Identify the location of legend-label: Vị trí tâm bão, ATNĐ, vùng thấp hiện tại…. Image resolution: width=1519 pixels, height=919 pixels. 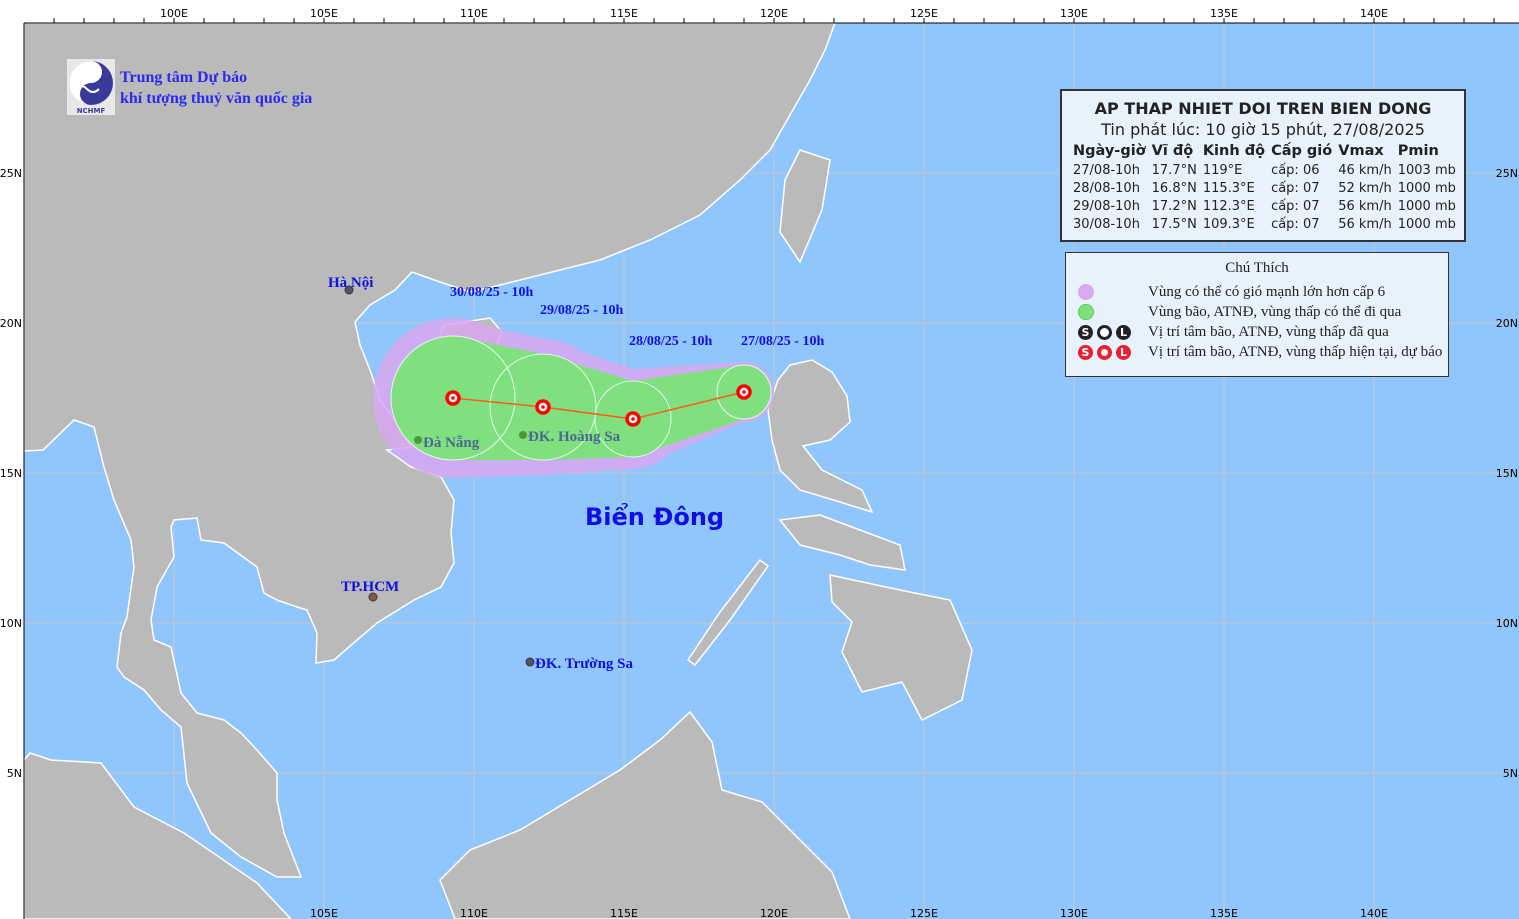
(1295, 351).